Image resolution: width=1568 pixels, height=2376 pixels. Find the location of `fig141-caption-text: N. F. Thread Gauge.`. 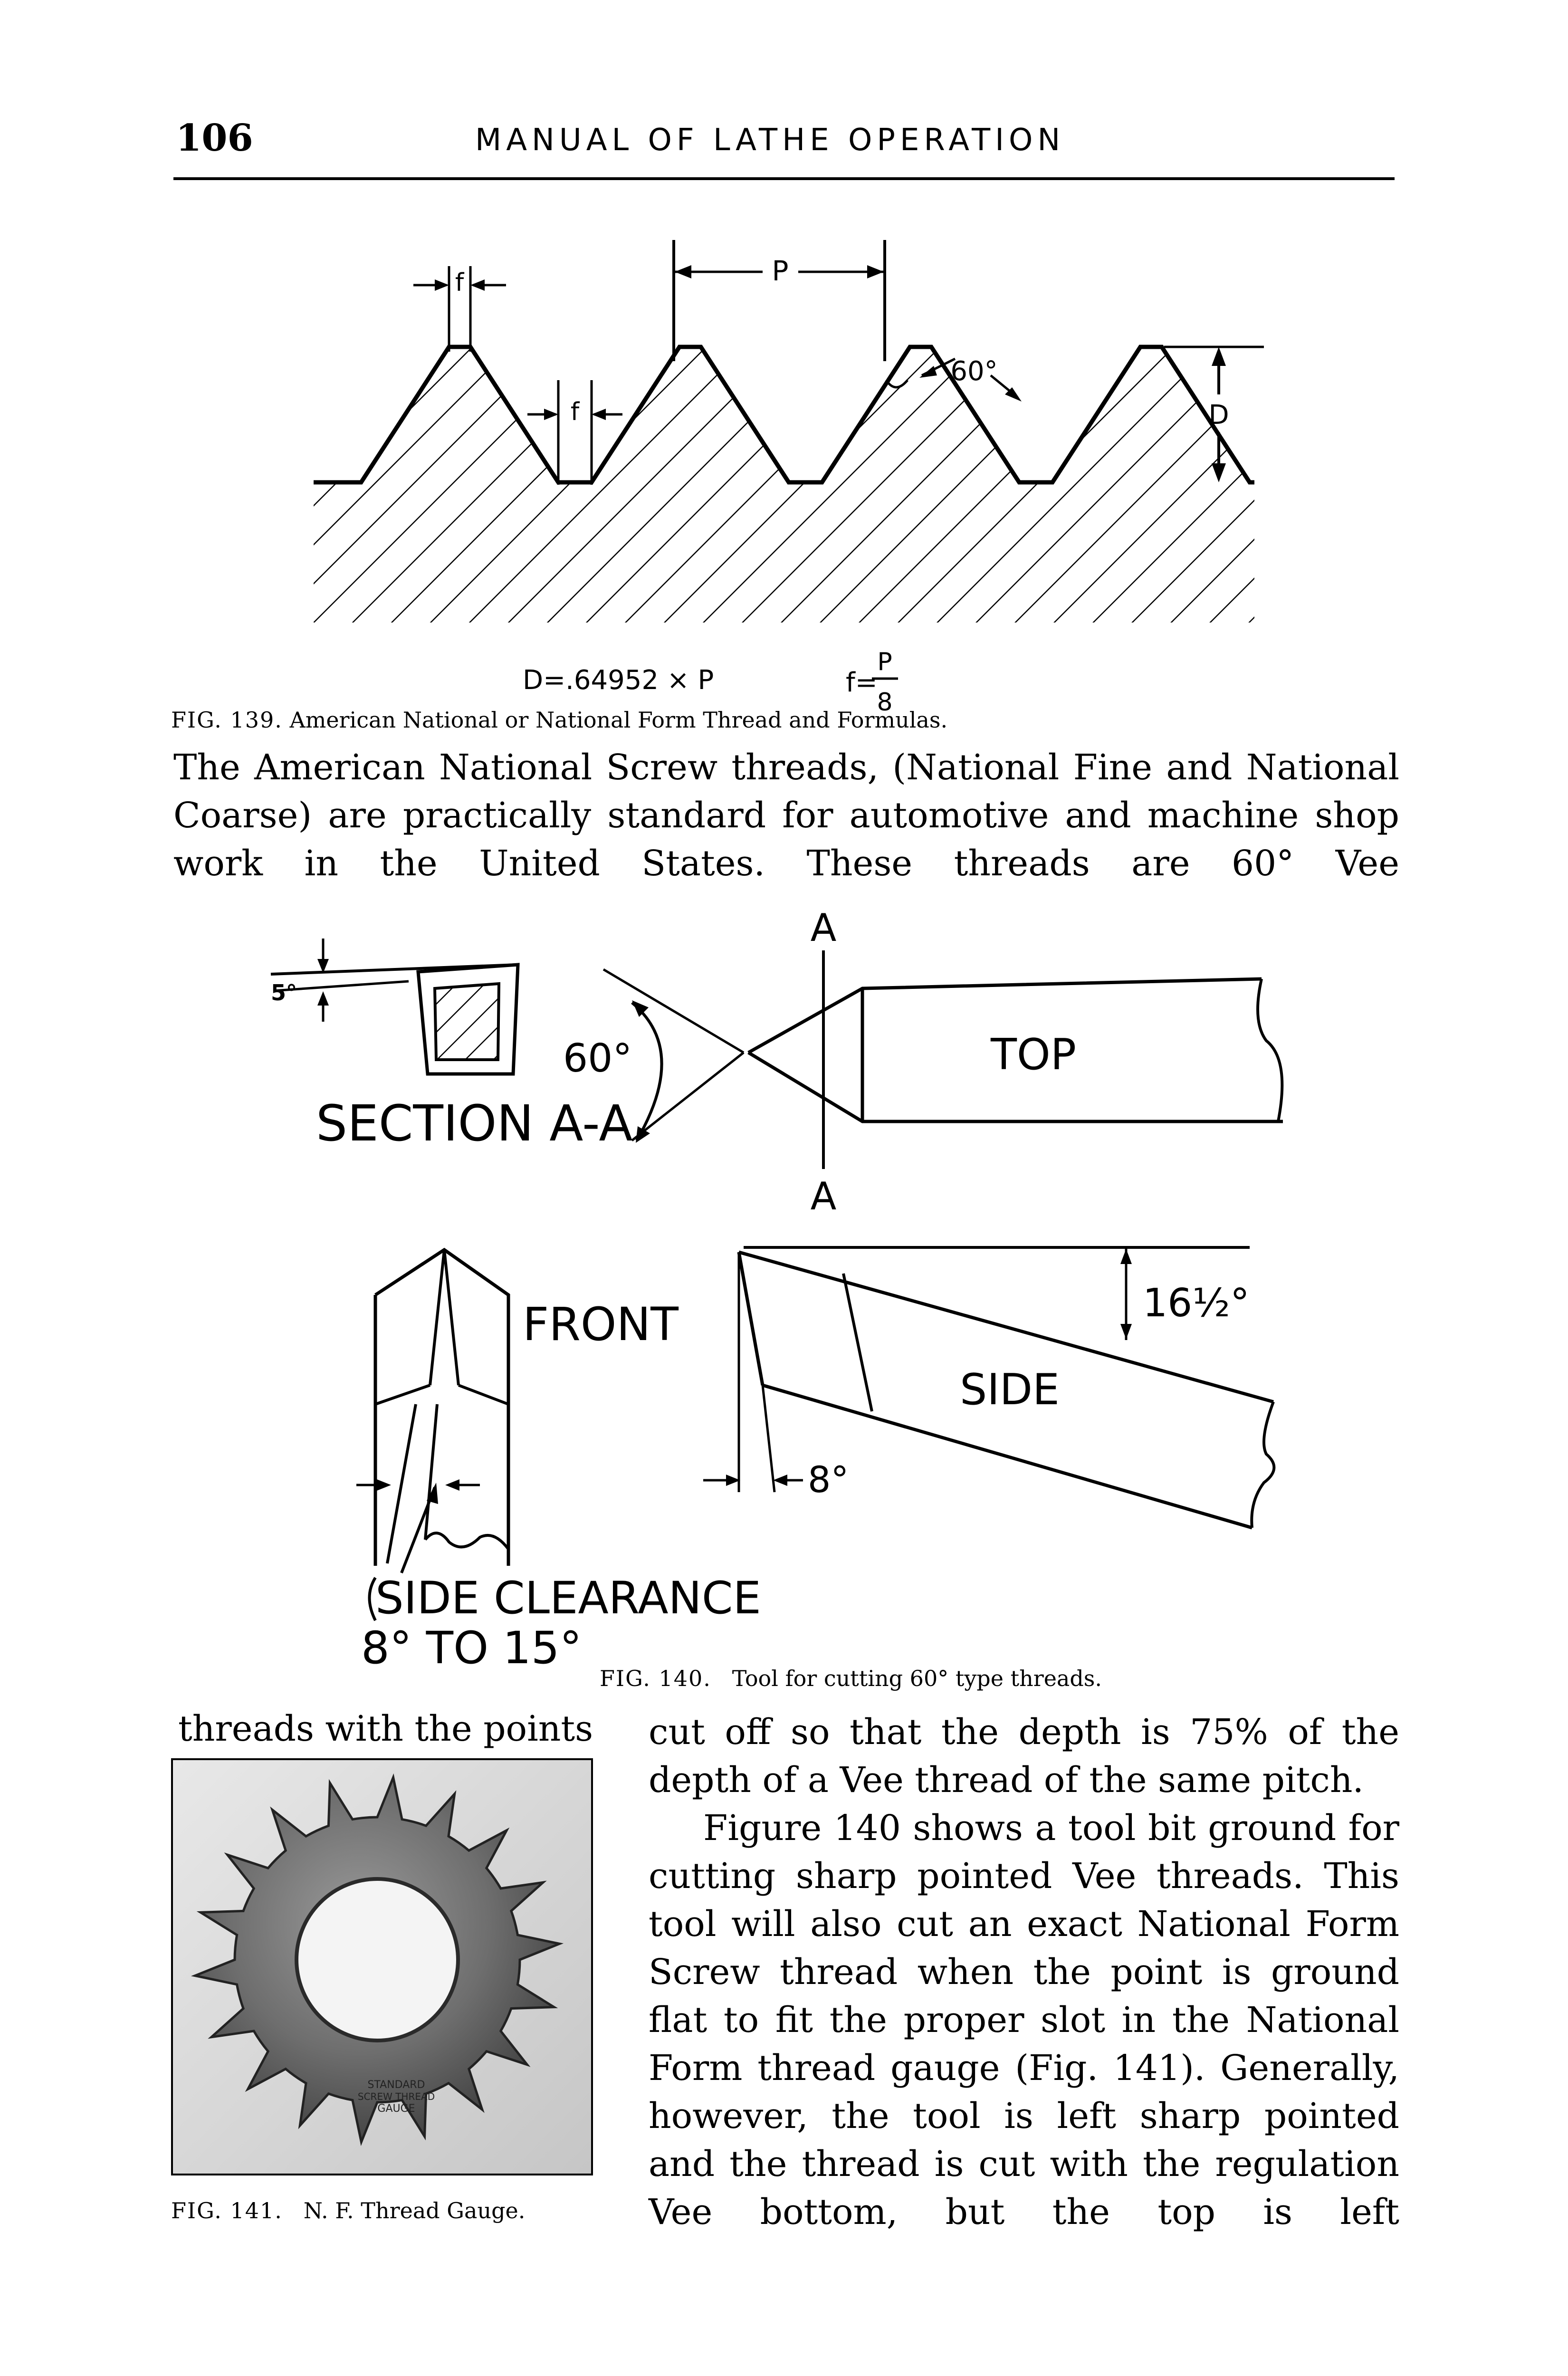

fig141-caption-text: N. F. Thread Gauge. is located at coordinates (415, 2210).